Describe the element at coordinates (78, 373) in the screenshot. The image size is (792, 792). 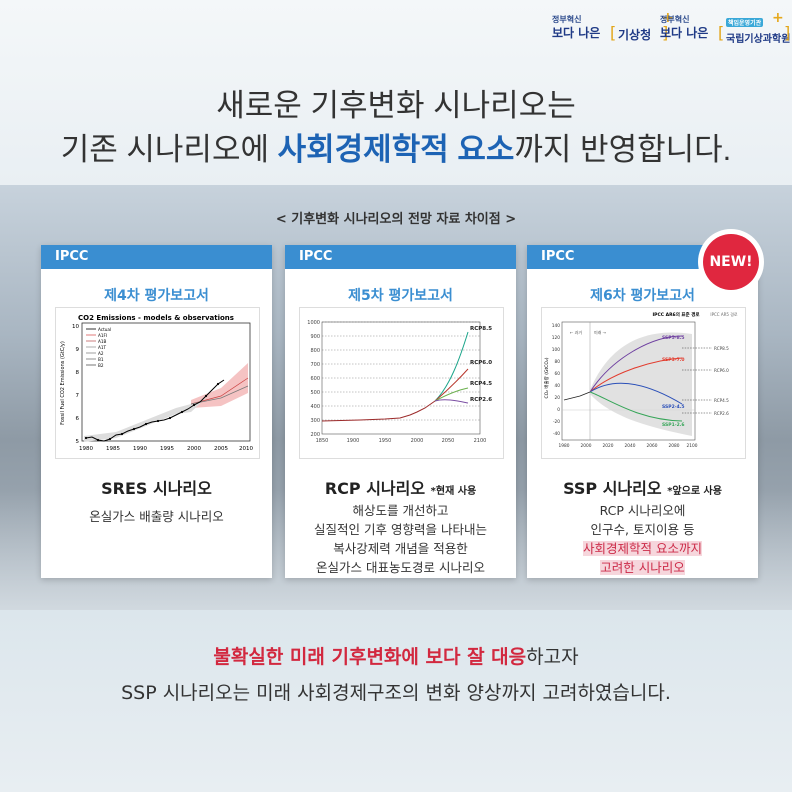
I see `svg-text: 8` at that location.